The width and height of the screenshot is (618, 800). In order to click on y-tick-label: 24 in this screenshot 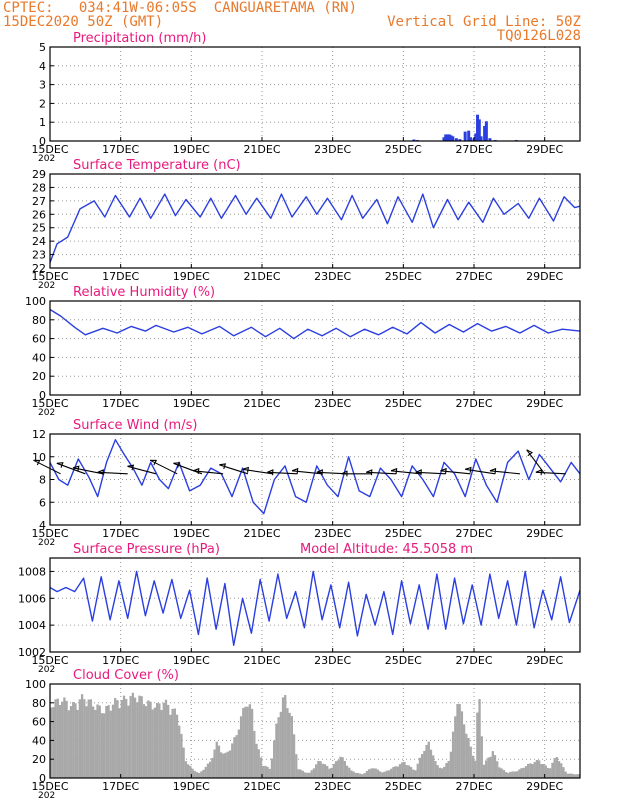, I will do `click(39, 241)`.